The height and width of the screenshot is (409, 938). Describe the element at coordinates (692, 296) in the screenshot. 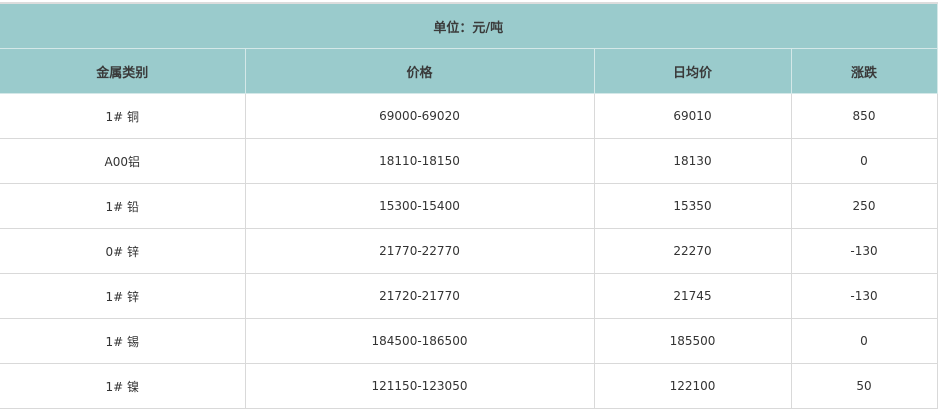

I see `daily-average-cell: 21745` at that location.